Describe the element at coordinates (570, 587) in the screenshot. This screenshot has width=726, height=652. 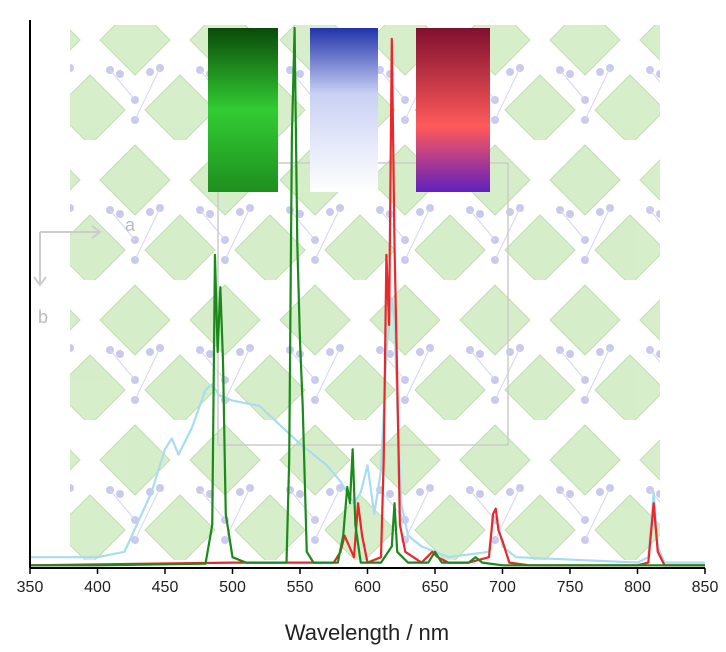
I see `x-tick-label: 750` at that location.